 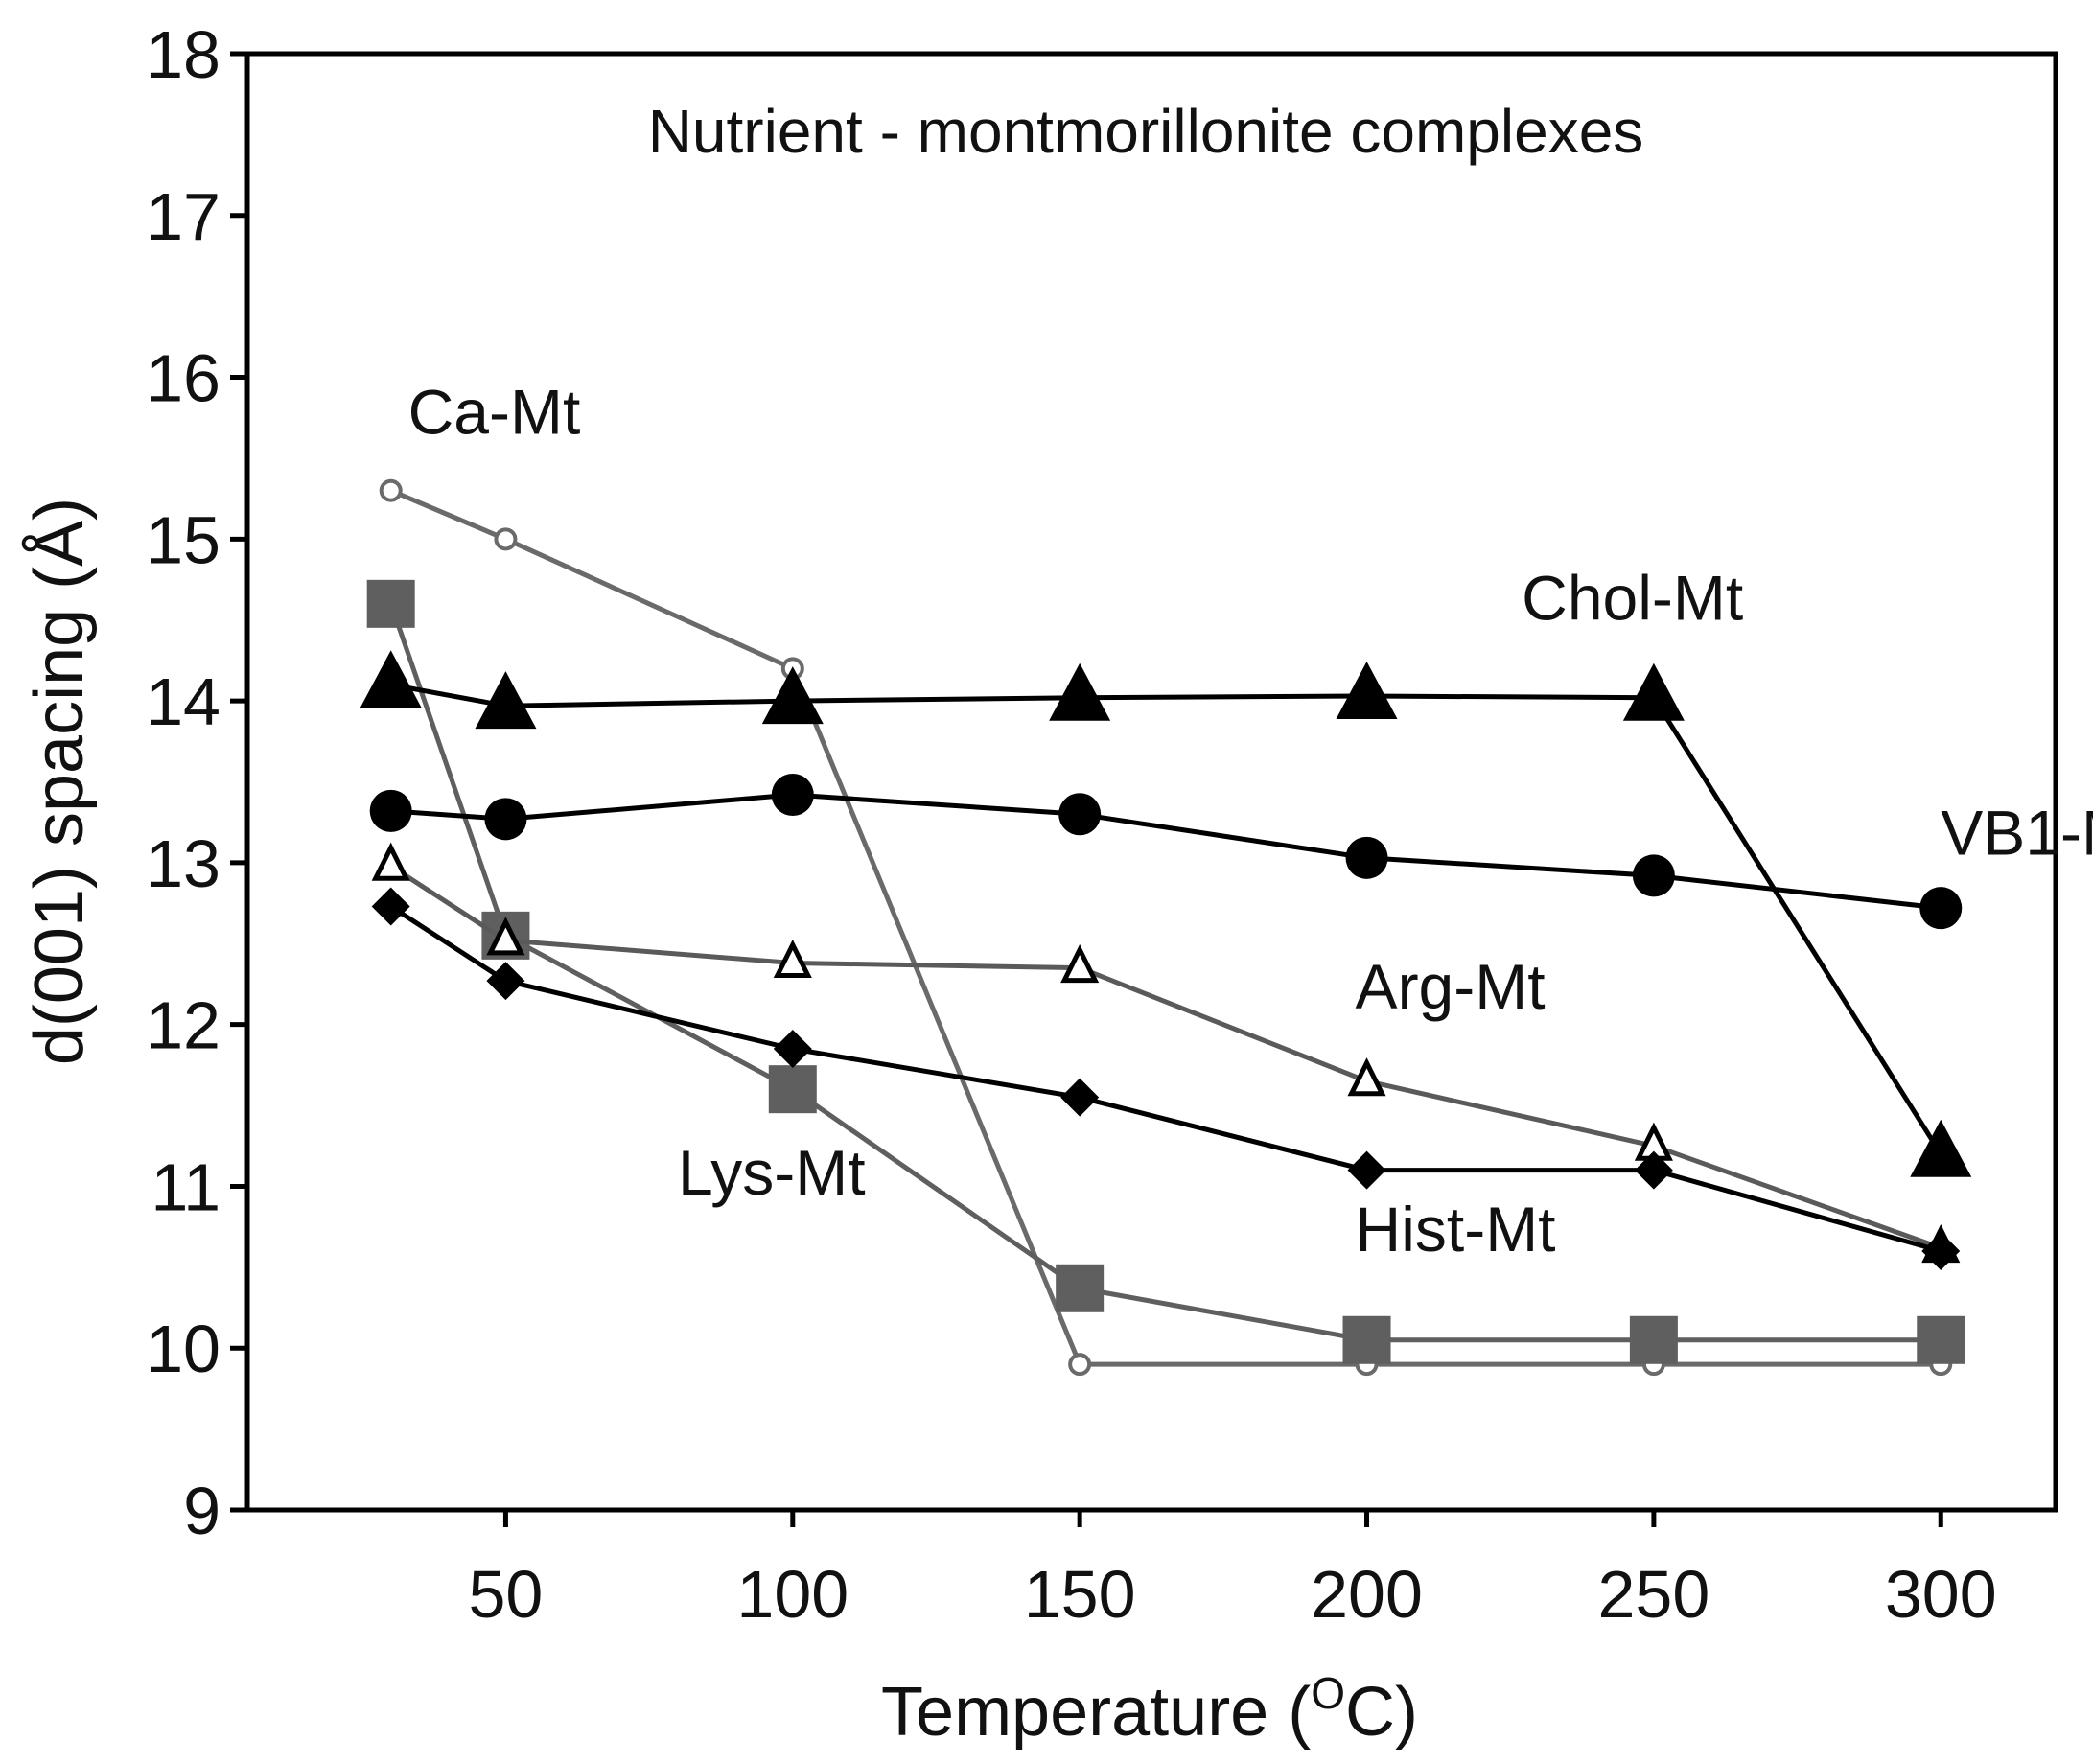 What do you see at coordinates (1080, 1594) in the screenshot?
I see `x-tick-label: 150` at bounding box center [1080, 1594].